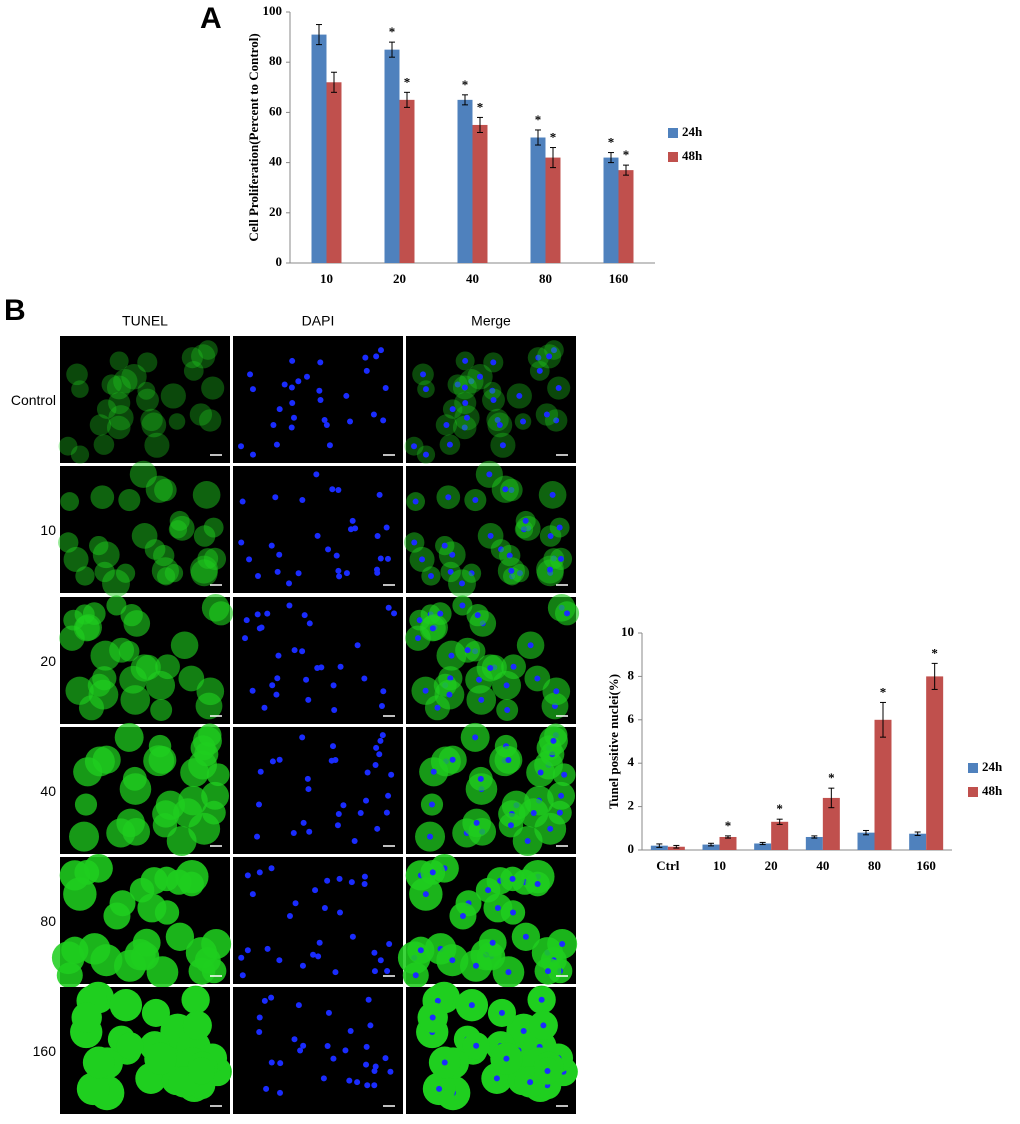 The width and height of the screenshot is (1020, 1124). What do you see at coordinates (15, 310) in the screenshot?
I see `panel-label: B` at bounding box center [15, 310].